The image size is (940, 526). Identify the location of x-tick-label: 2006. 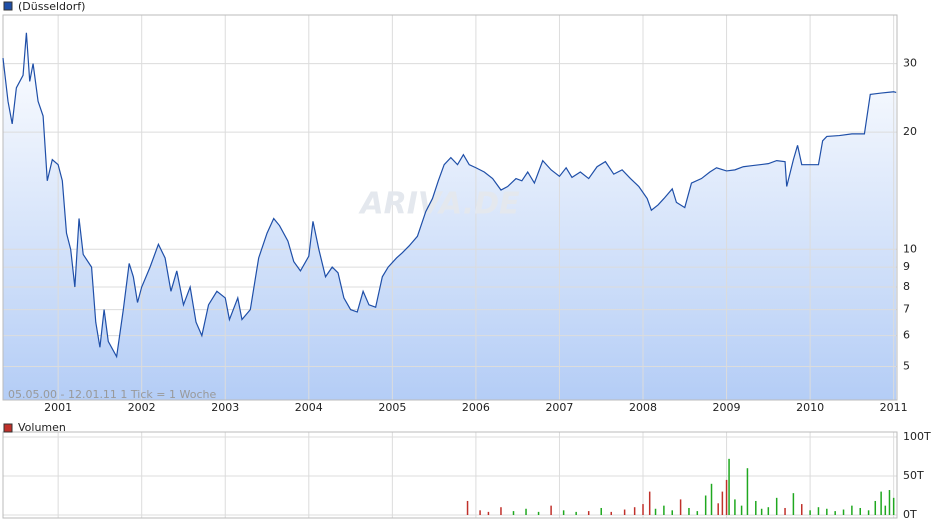
(476, 407).